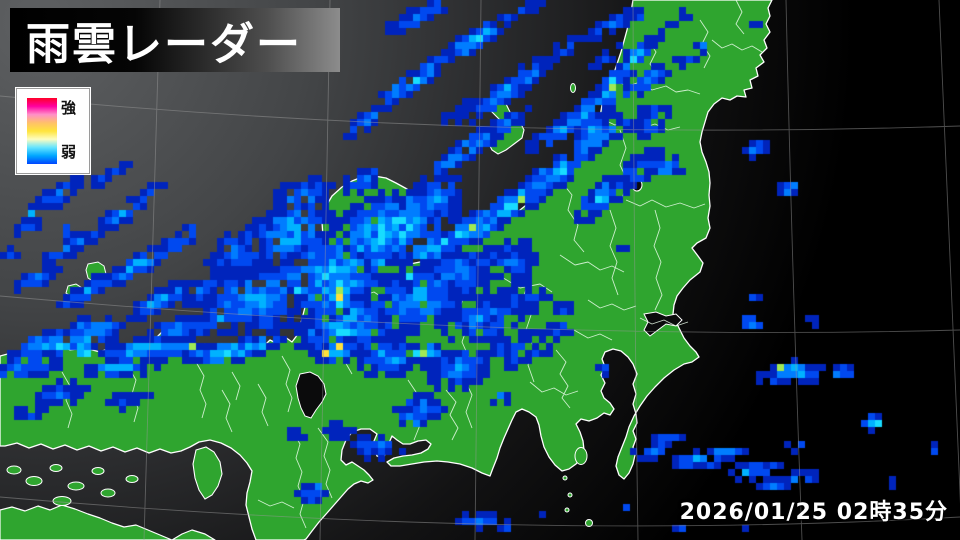 The height and width of the screenshot is (540, 960). What do you see at coordinates (42, 131) in the screenshot?
I see `intensity-color-bar` at bounding box center [42, 131].